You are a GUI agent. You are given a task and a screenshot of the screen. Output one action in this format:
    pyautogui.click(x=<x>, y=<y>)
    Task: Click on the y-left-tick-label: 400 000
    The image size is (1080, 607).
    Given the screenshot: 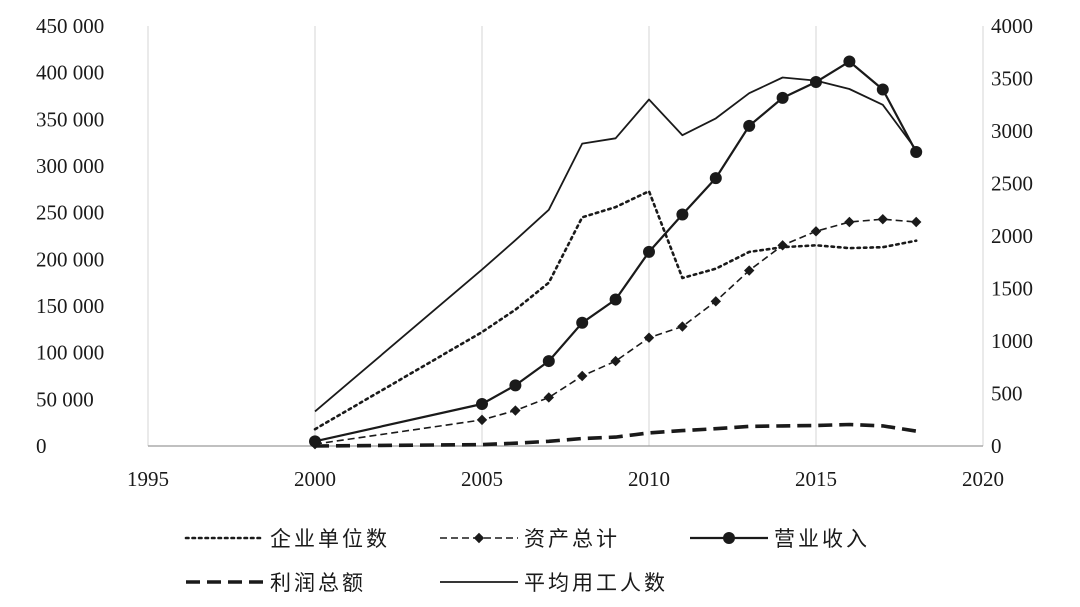 What is the action you would take?
    pyautogui.click(x=70, y=73)
    